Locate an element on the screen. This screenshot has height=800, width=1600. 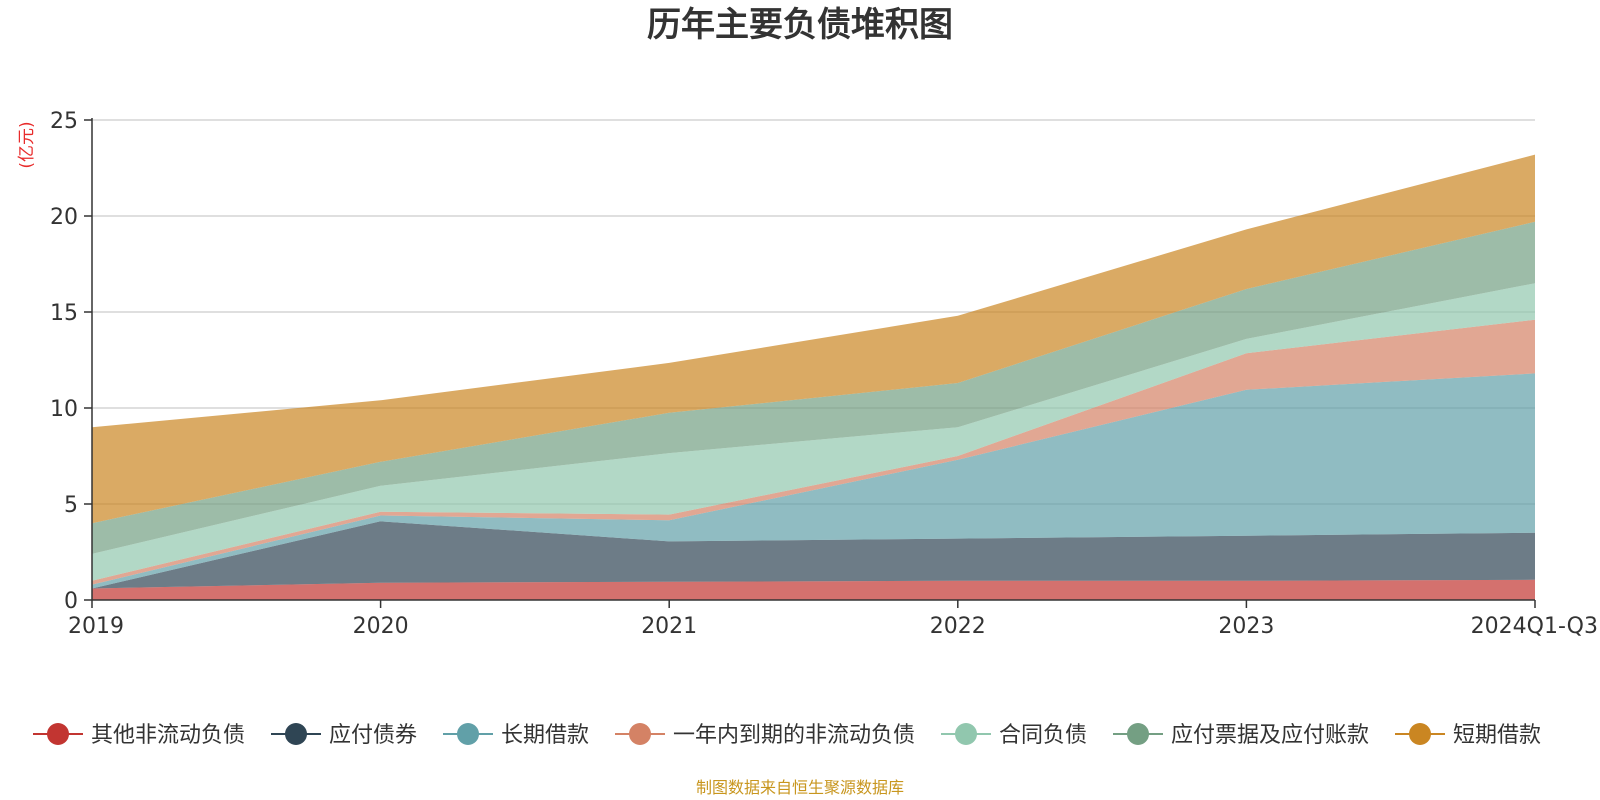
chart-title: 历年主要负债堆积图 is located at coordinates (800, 25).